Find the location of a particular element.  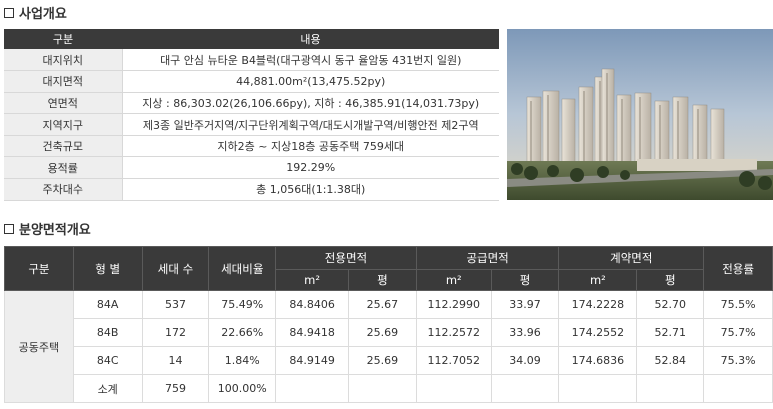

area-supply-py-cell: 33.96 is located at coordinates (525, 332).